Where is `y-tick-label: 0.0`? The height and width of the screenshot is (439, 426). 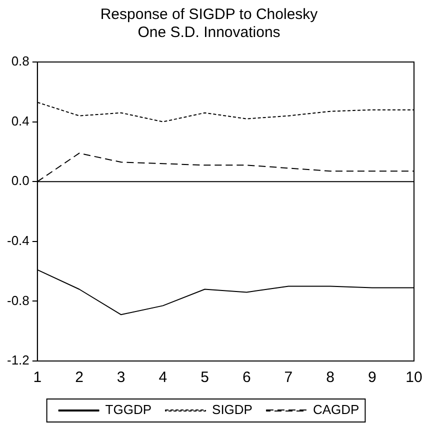
y-tick-label: 0.0 is located at coordinates (20, 180).